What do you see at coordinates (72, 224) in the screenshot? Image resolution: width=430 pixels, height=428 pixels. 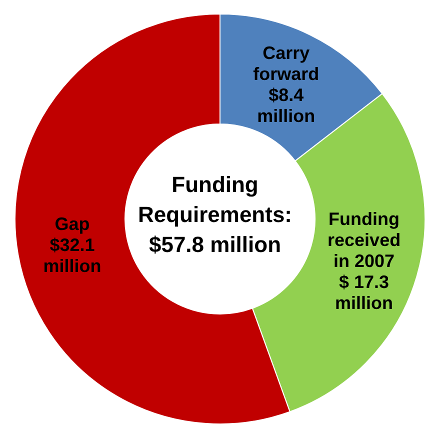 I see `slice-label: Gap` at bounding box center [72, 224].